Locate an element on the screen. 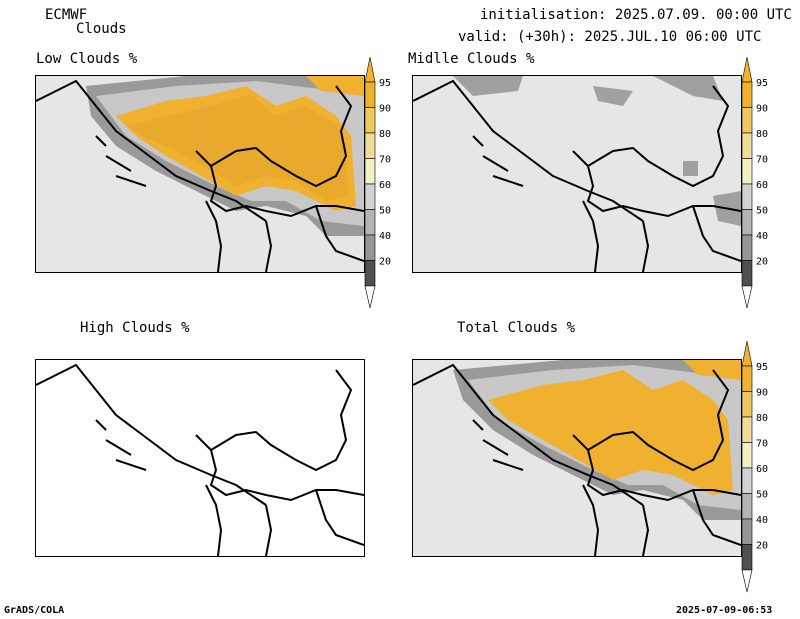 Image resolution: width=800 pixels, height=619 pixels. total-clouds-borders is located at coordinates (577, 459).